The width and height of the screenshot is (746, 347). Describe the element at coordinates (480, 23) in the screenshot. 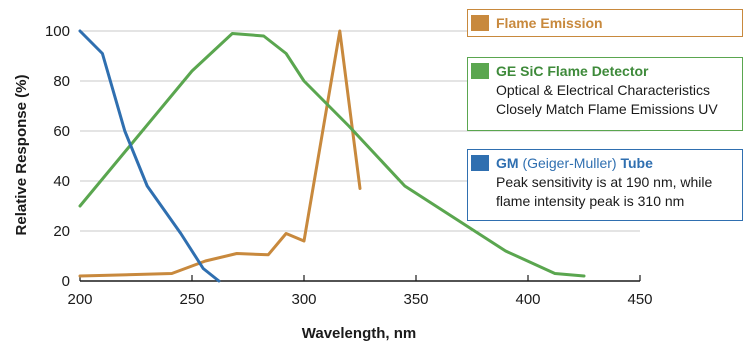

I see `legend-swatch-flame` at that location.